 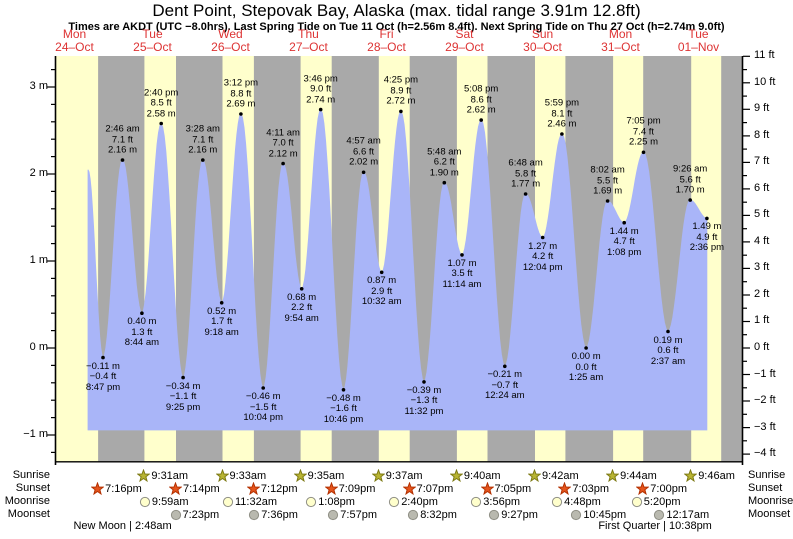 What do you see at coordinates (576, 501) in the screenshot?
I see `moonrise-entry: 4:48pm` at bounding box center [576, 501].